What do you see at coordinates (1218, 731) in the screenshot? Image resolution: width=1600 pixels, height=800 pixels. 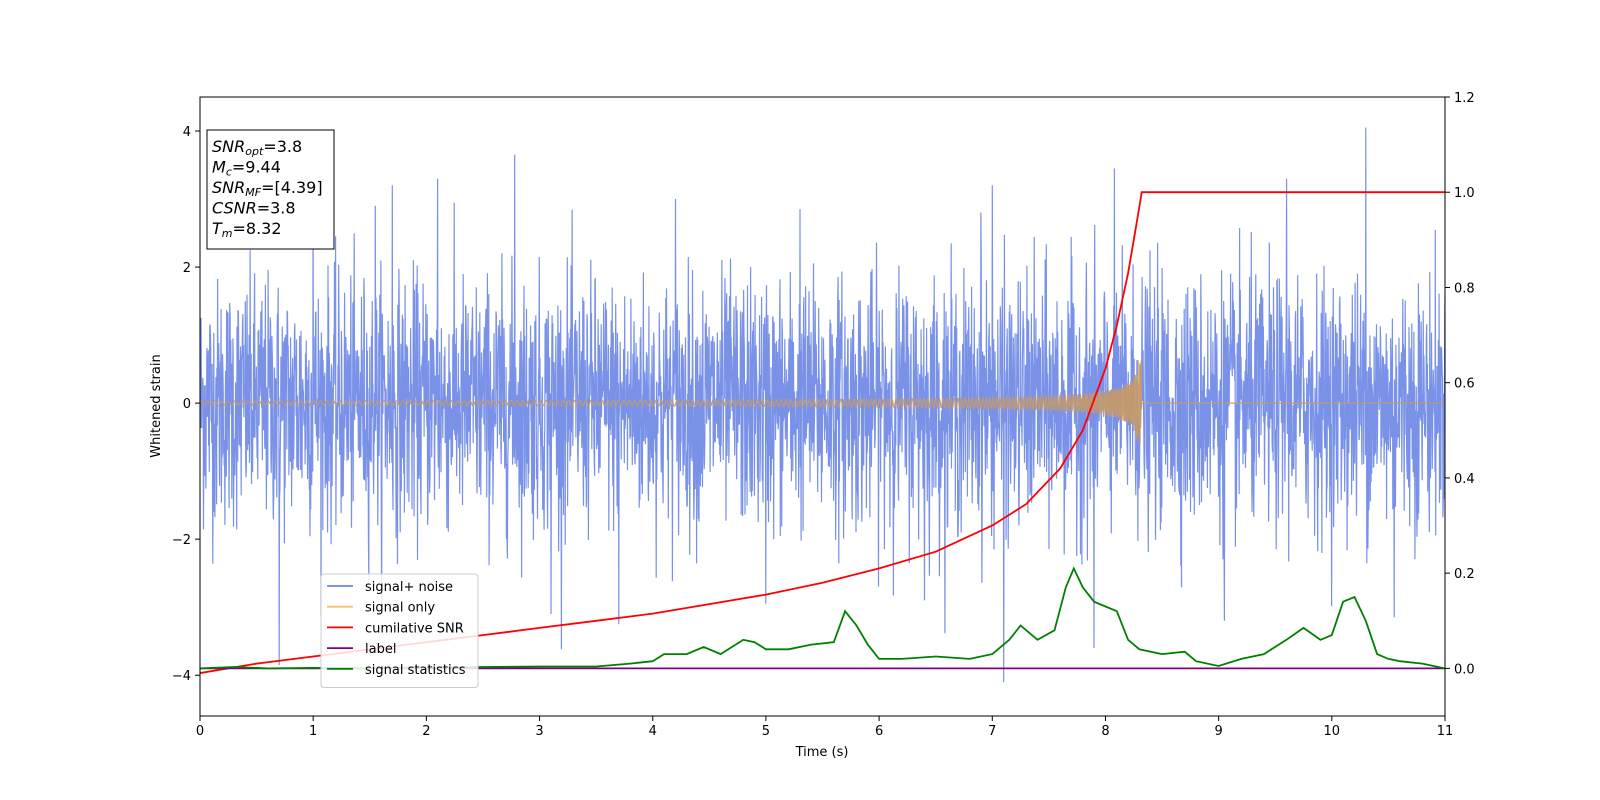 I see `x-tick-label: 9` at bounding box center [1218, 731].